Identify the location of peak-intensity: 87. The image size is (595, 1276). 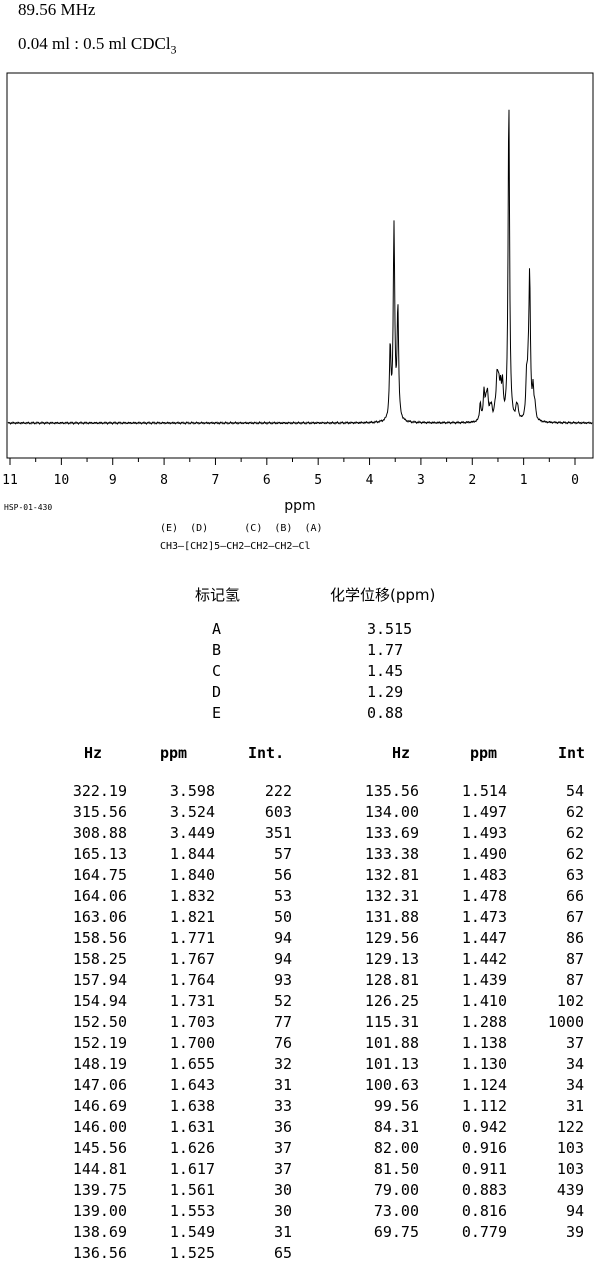
(574, 959).